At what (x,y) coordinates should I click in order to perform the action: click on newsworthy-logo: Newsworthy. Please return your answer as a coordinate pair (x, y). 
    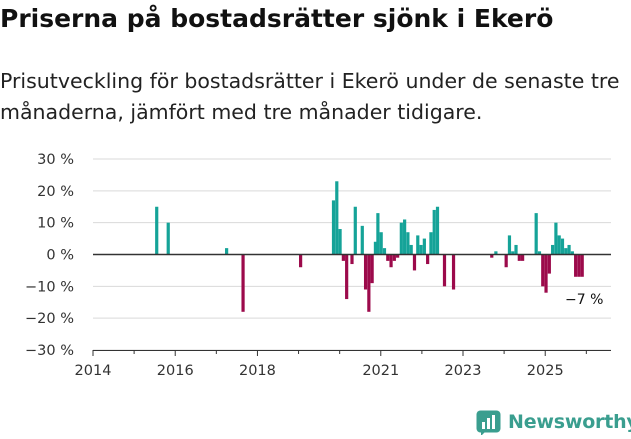
    Looking at the image, I should click on (553, 422).